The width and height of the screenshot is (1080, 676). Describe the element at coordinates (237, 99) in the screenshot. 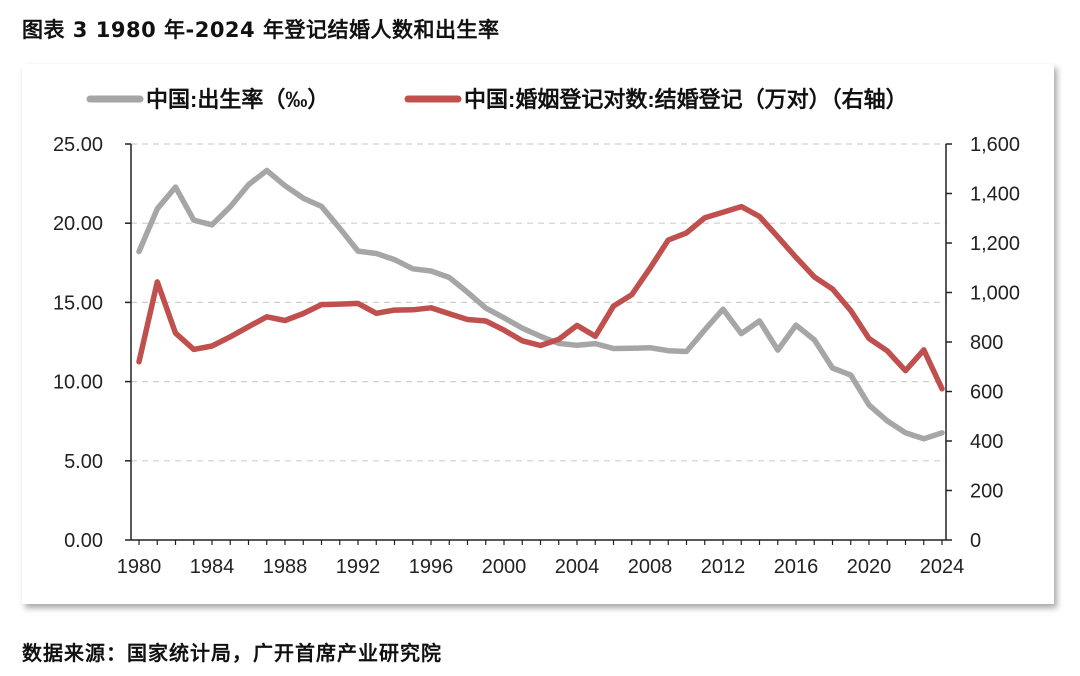

I see `legend-label-1: 中国:出生率（‰）` at that location.